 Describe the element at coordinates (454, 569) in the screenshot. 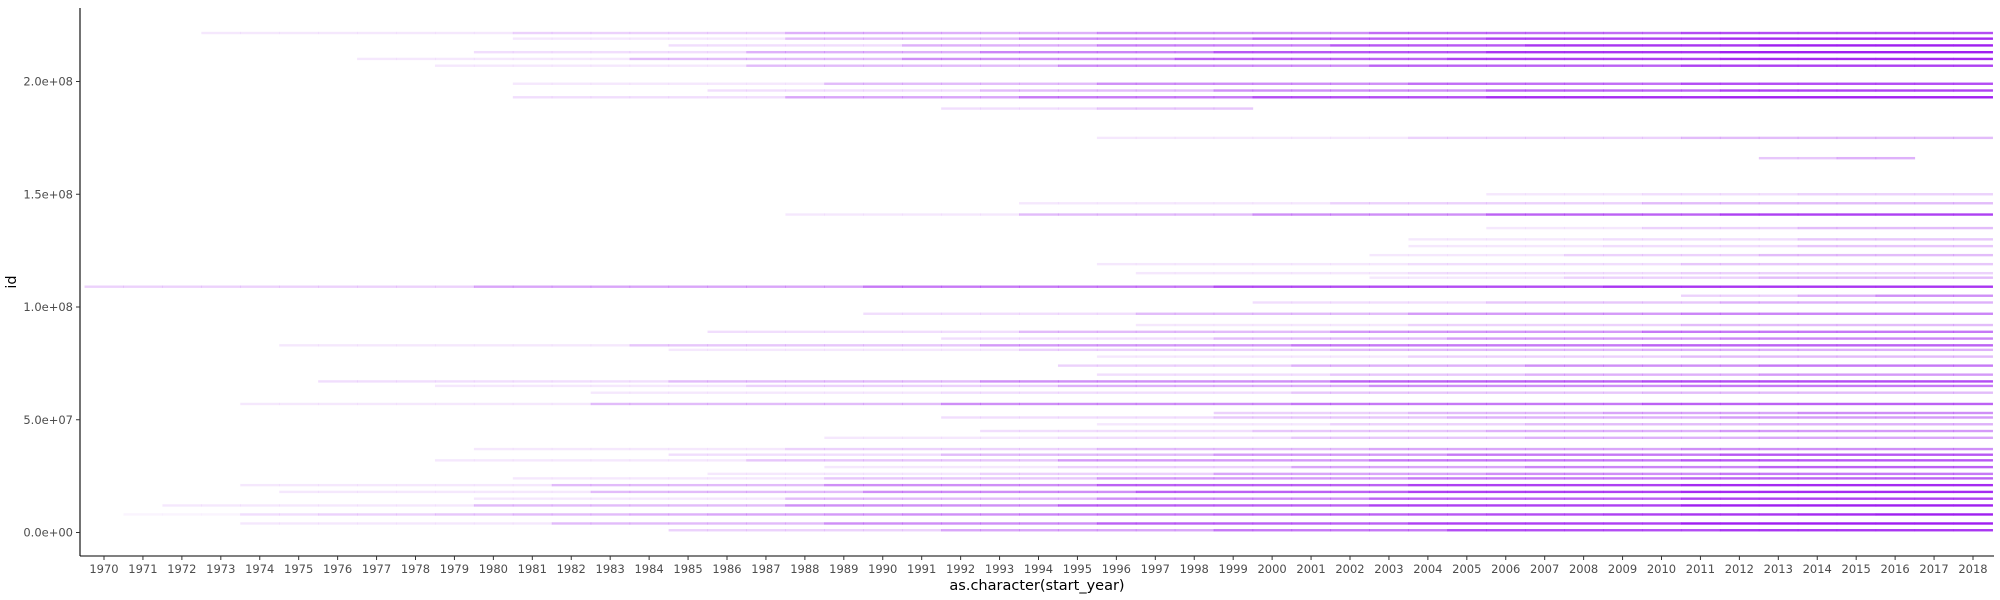

I see `x-tick-label: 1979` at that location.